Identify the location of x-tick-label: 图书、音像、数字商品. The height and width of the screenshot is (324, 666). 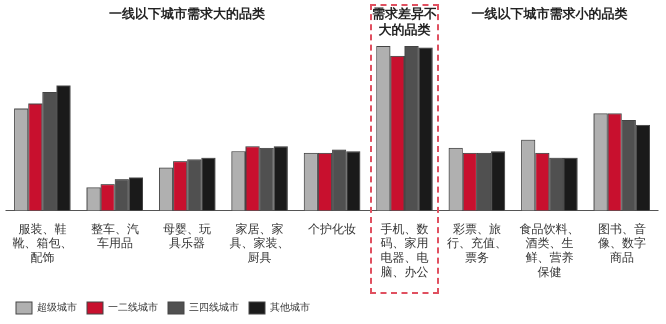
(622, 243).